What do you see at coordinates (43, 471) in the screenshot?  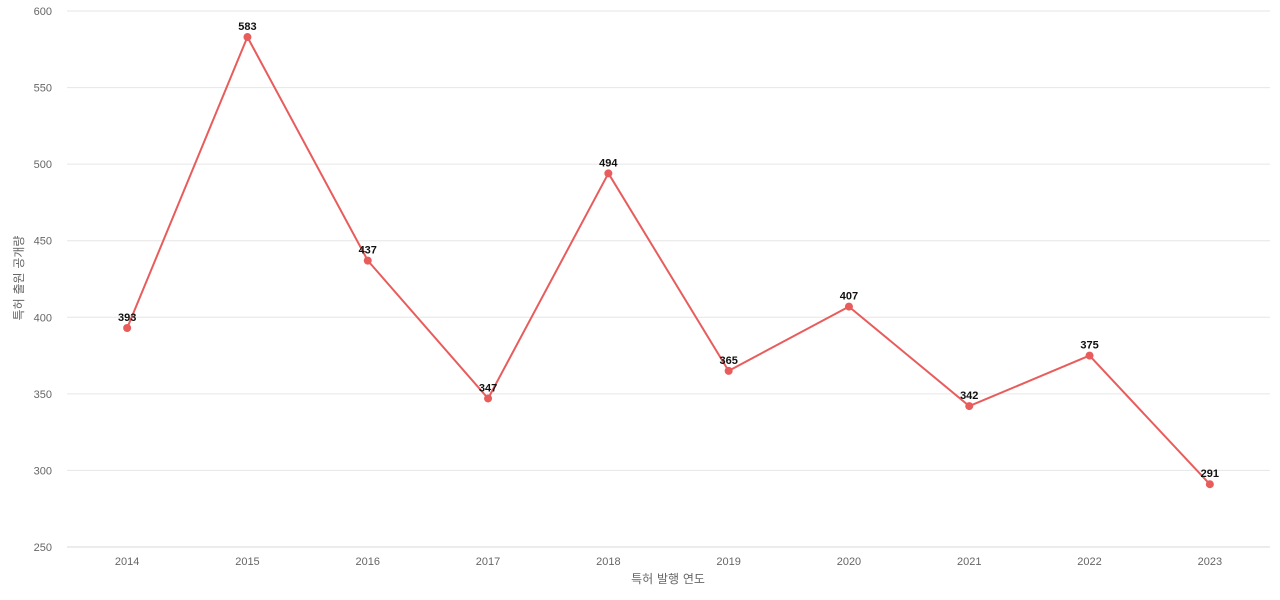 I see `y-tick-label: 300` at bounding box center [43, 471].